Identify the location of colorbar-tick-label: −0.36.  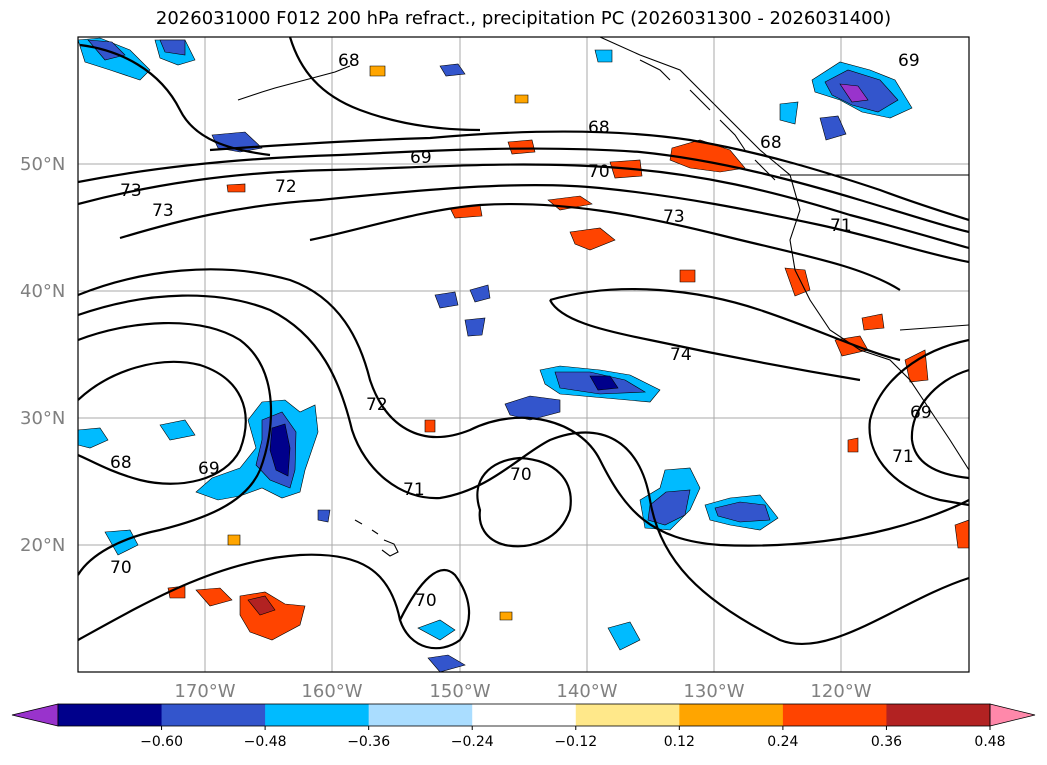
(368, 742).